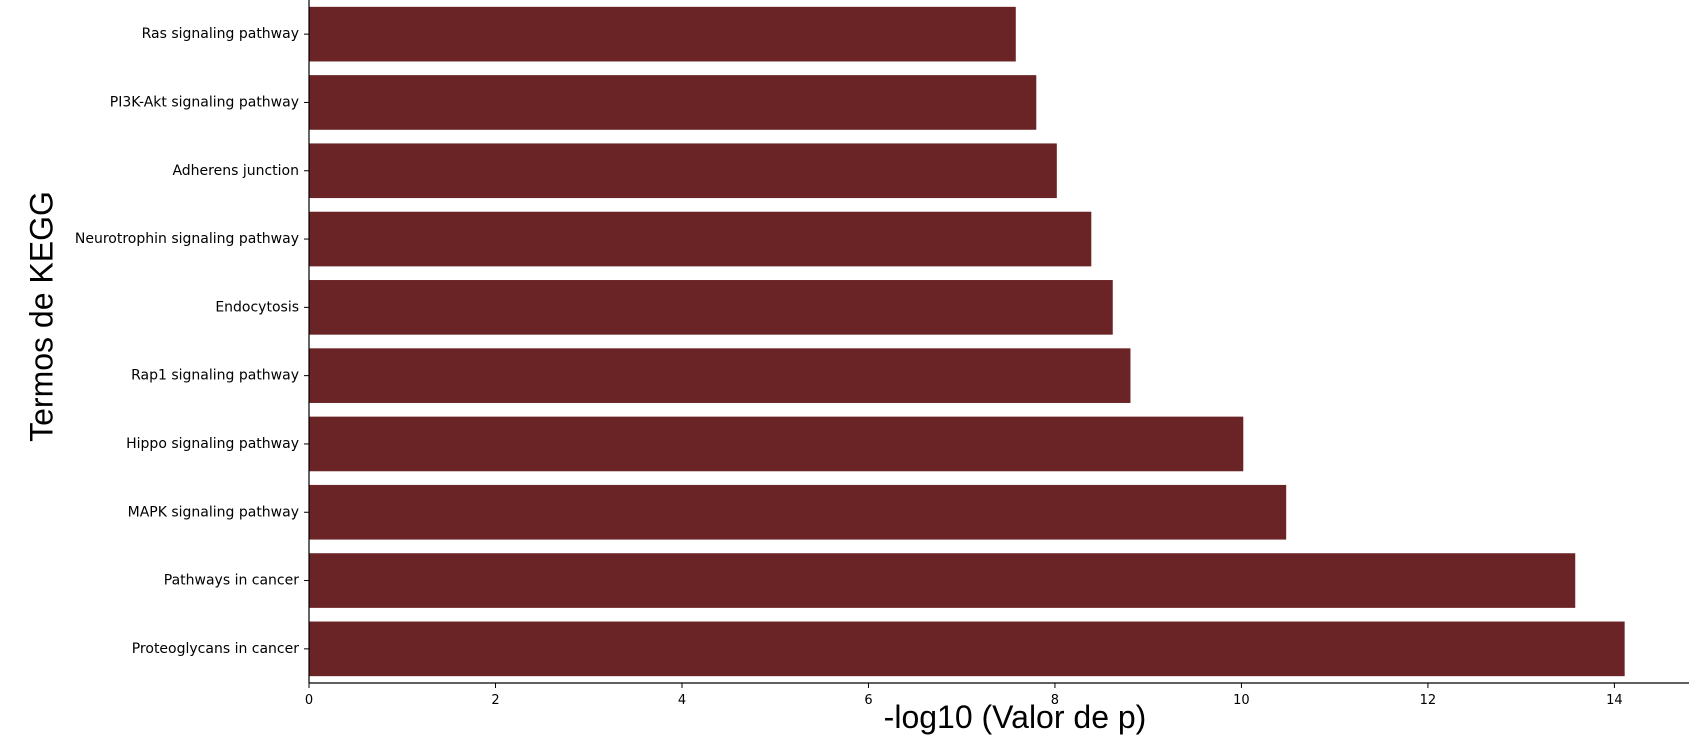  What do you see at coordinates (682, 700) in the screenshot?
I see `x-tick-label: 4` at bounding box center [682, 700].